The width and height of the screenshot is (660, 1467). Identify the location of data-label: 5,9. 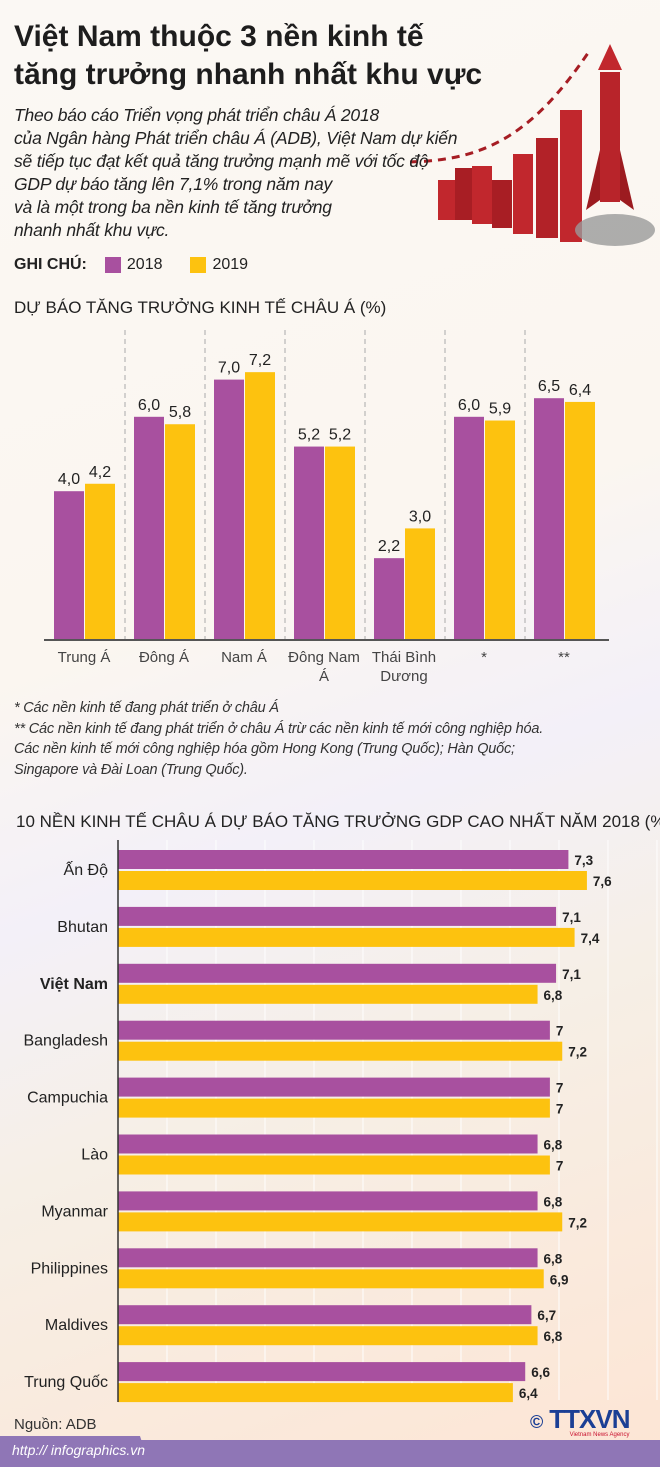
(500, 409).